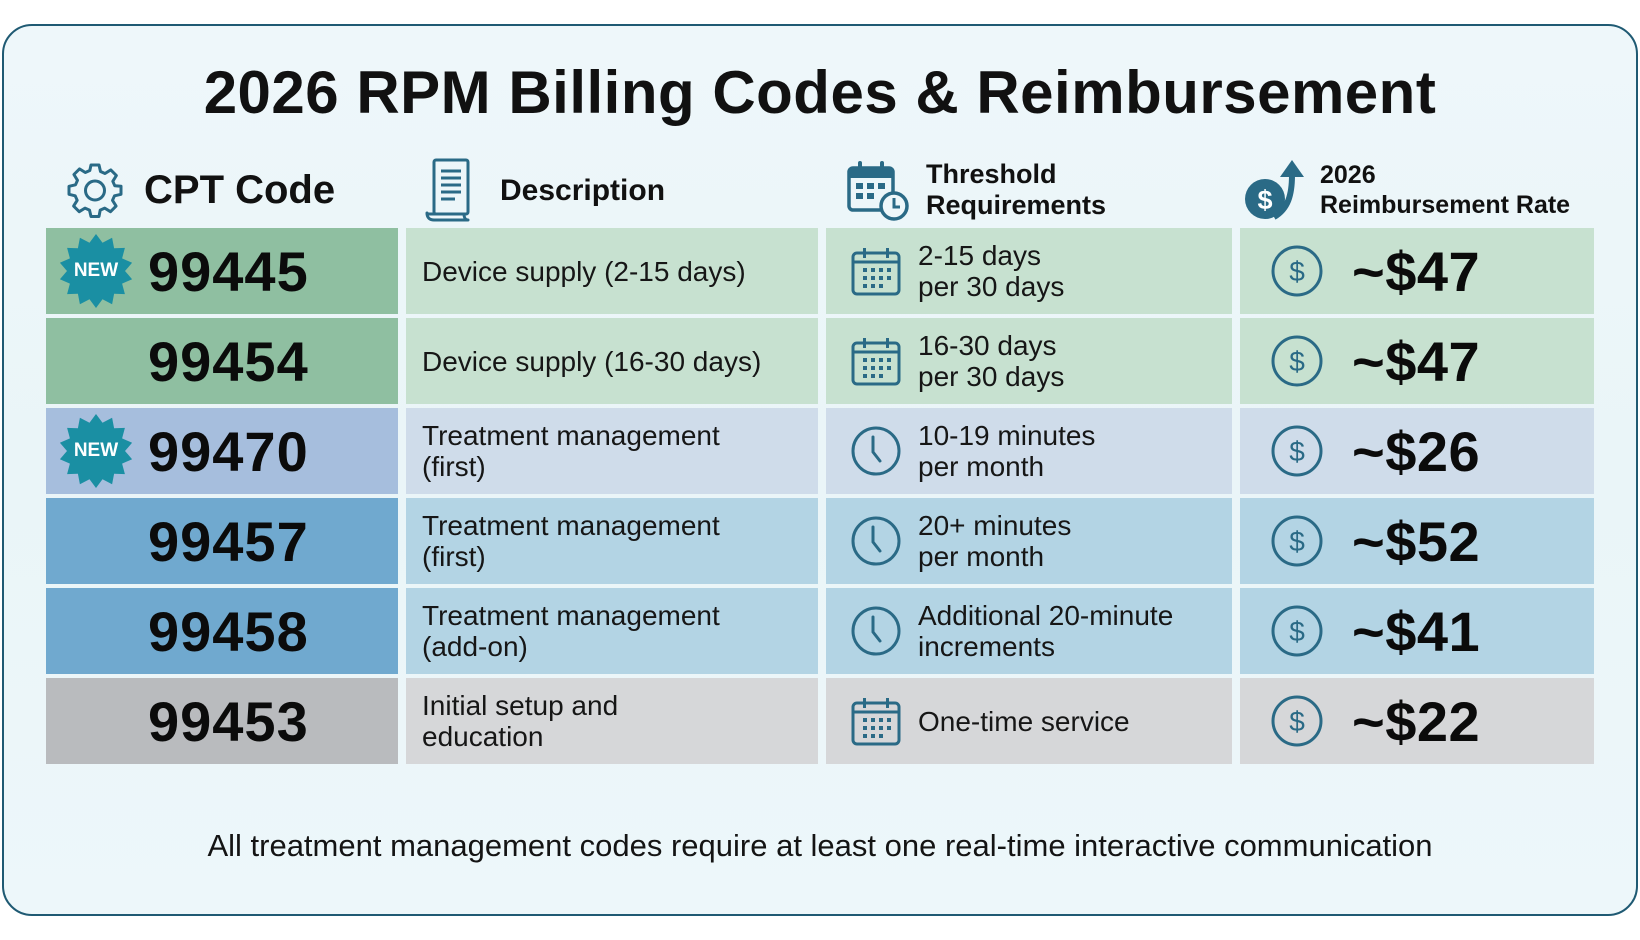 This screenshot has width=1640, height=940. I want to click on rate-cell: $ ~$41, so click(1417, 631).